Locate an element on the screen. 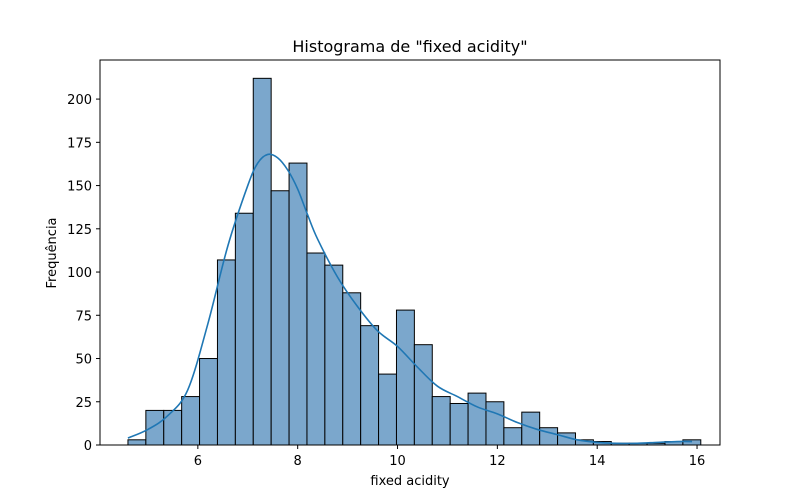  x-axis-title: fixed acidity is located at coordinates (410, 481).